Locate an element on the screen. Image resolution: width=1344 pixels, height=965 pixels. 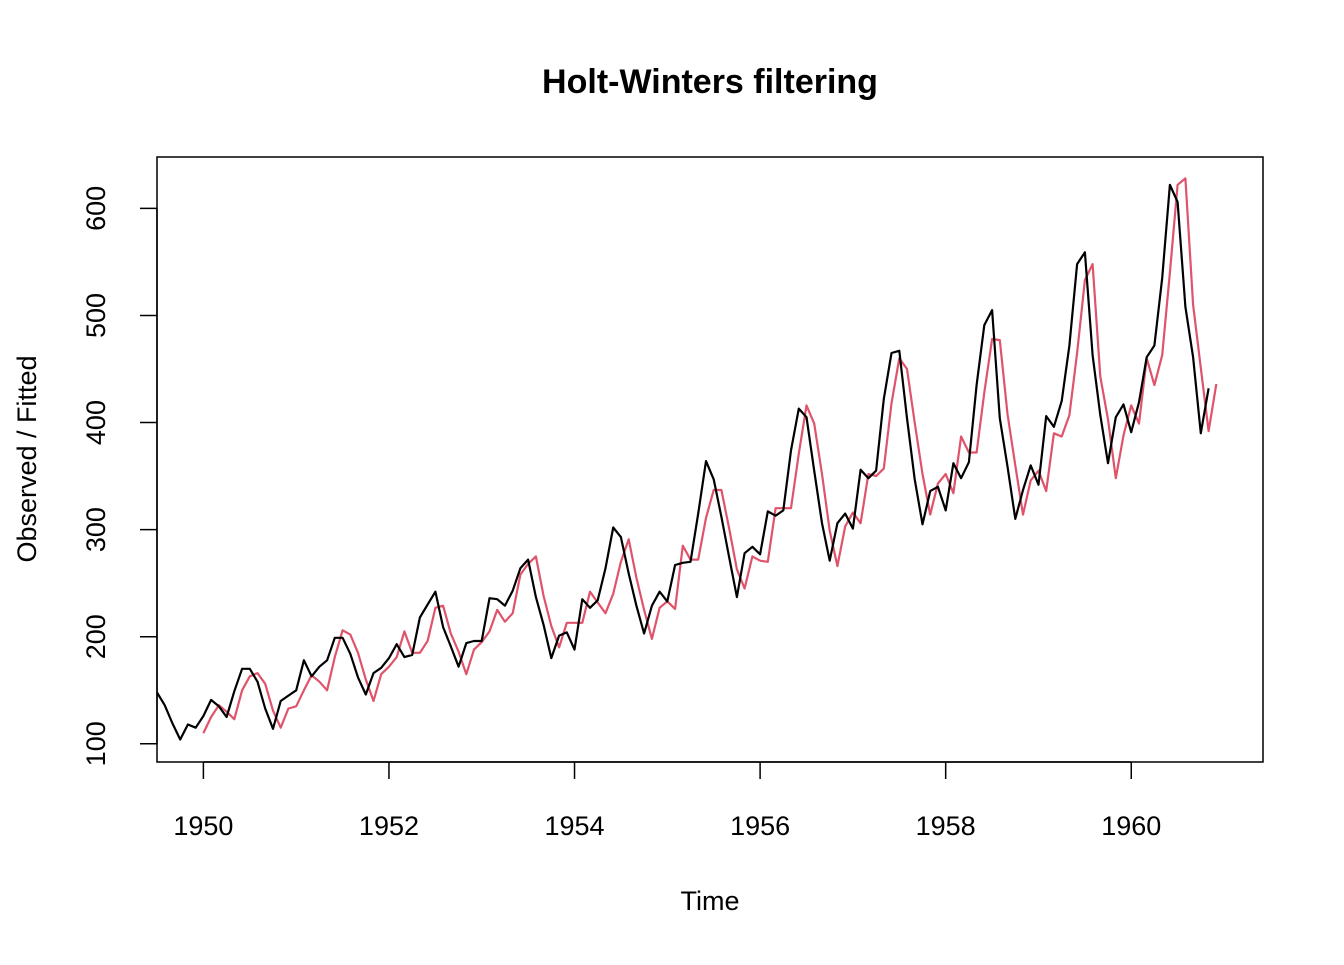
x-axis: 1950 1952 1954 1956 1958 1960 is located at coordinates (667, 801).